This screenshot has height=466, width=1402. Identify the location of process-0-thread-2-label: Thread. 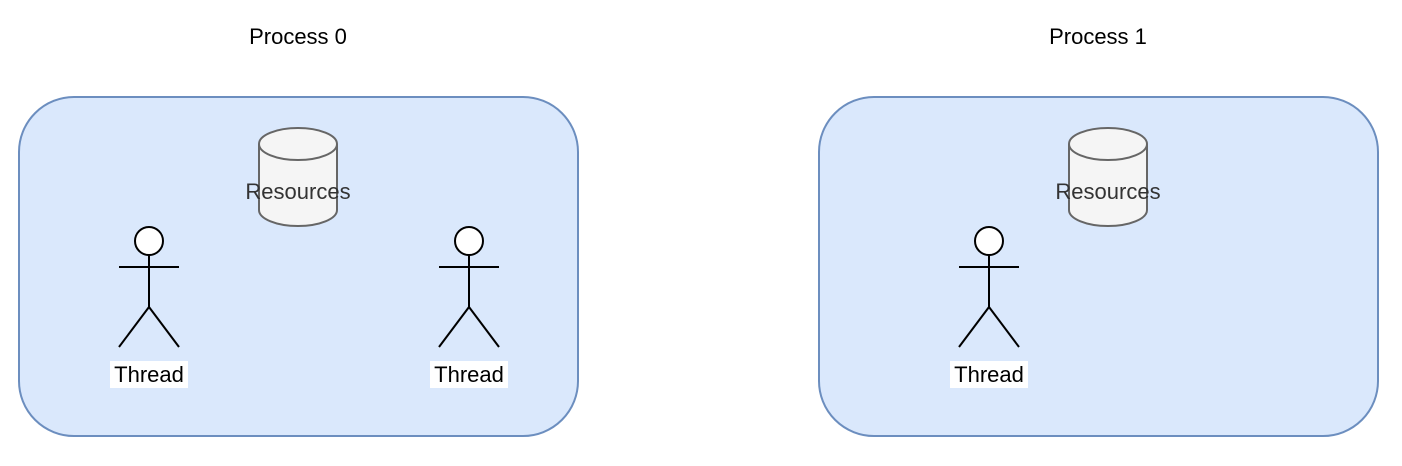
(469, 374).